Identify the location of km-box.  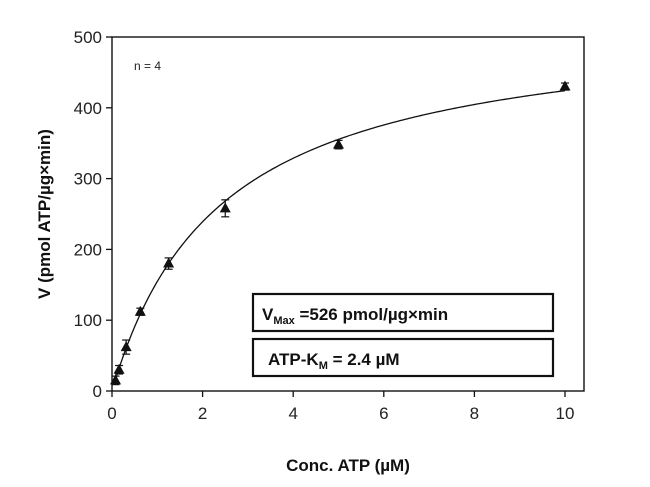
(403, 357).